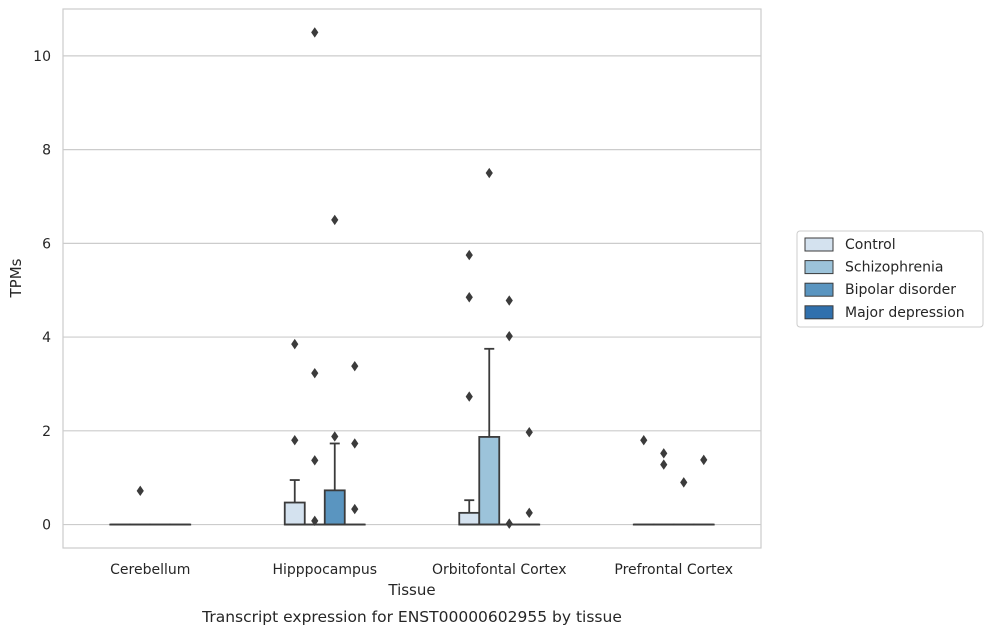 This screenshot has width=992, height=634. What do you see at coordinates (46, 338) in the screenshot?
I see `y-tick-label-4: 4` at bounding box center [46, 338].